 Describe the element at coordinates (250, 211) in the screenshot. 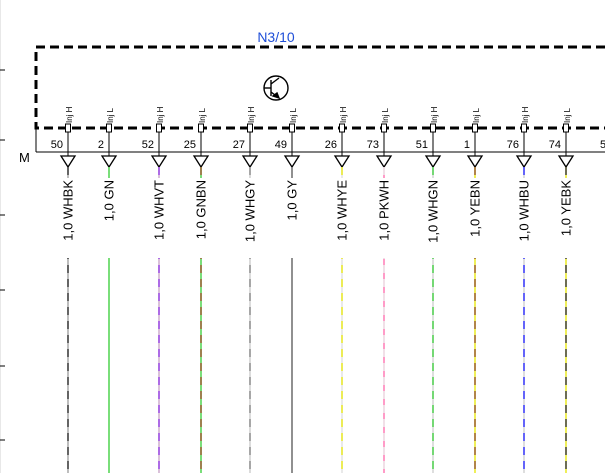

I see `wire-label: 1,0 WHGY` at that location.